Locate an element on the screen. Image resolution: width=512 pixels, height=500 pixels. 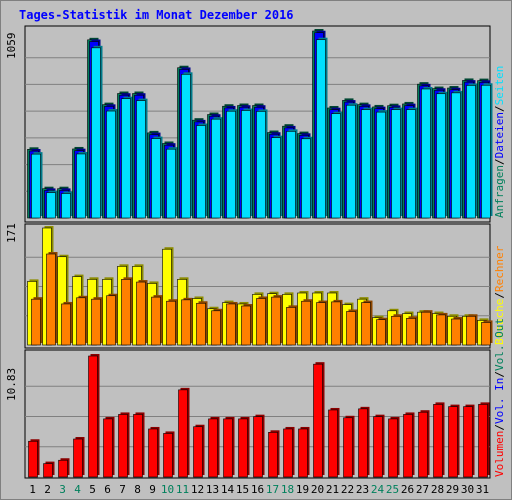
x-tick-label: 3 is located at coordinates (62, 489).